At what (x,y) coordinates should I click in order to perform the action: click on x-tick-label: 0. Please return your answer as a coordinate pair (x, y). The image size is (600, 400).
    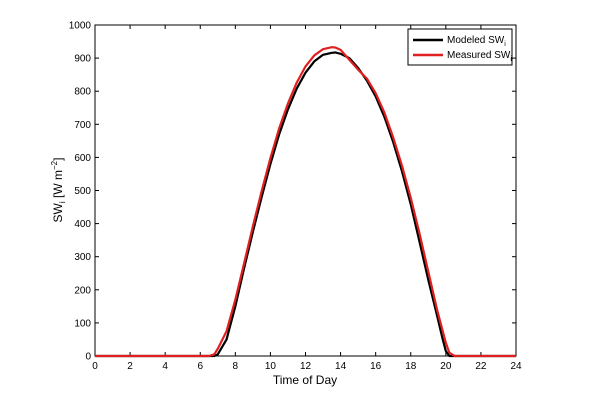
    Looking at the image, I should click on (95, 366).